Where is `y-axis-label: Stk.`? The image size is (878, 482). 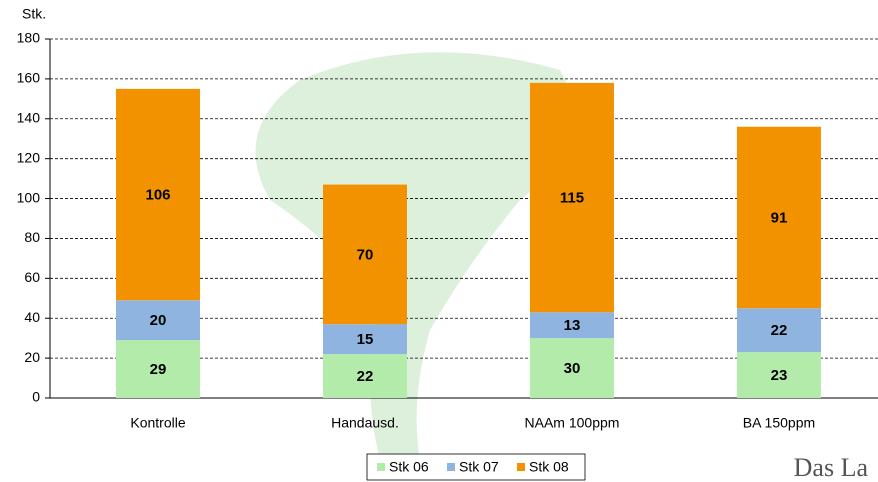 y-axis-label: Stk. is located at coordinates (34, 14).